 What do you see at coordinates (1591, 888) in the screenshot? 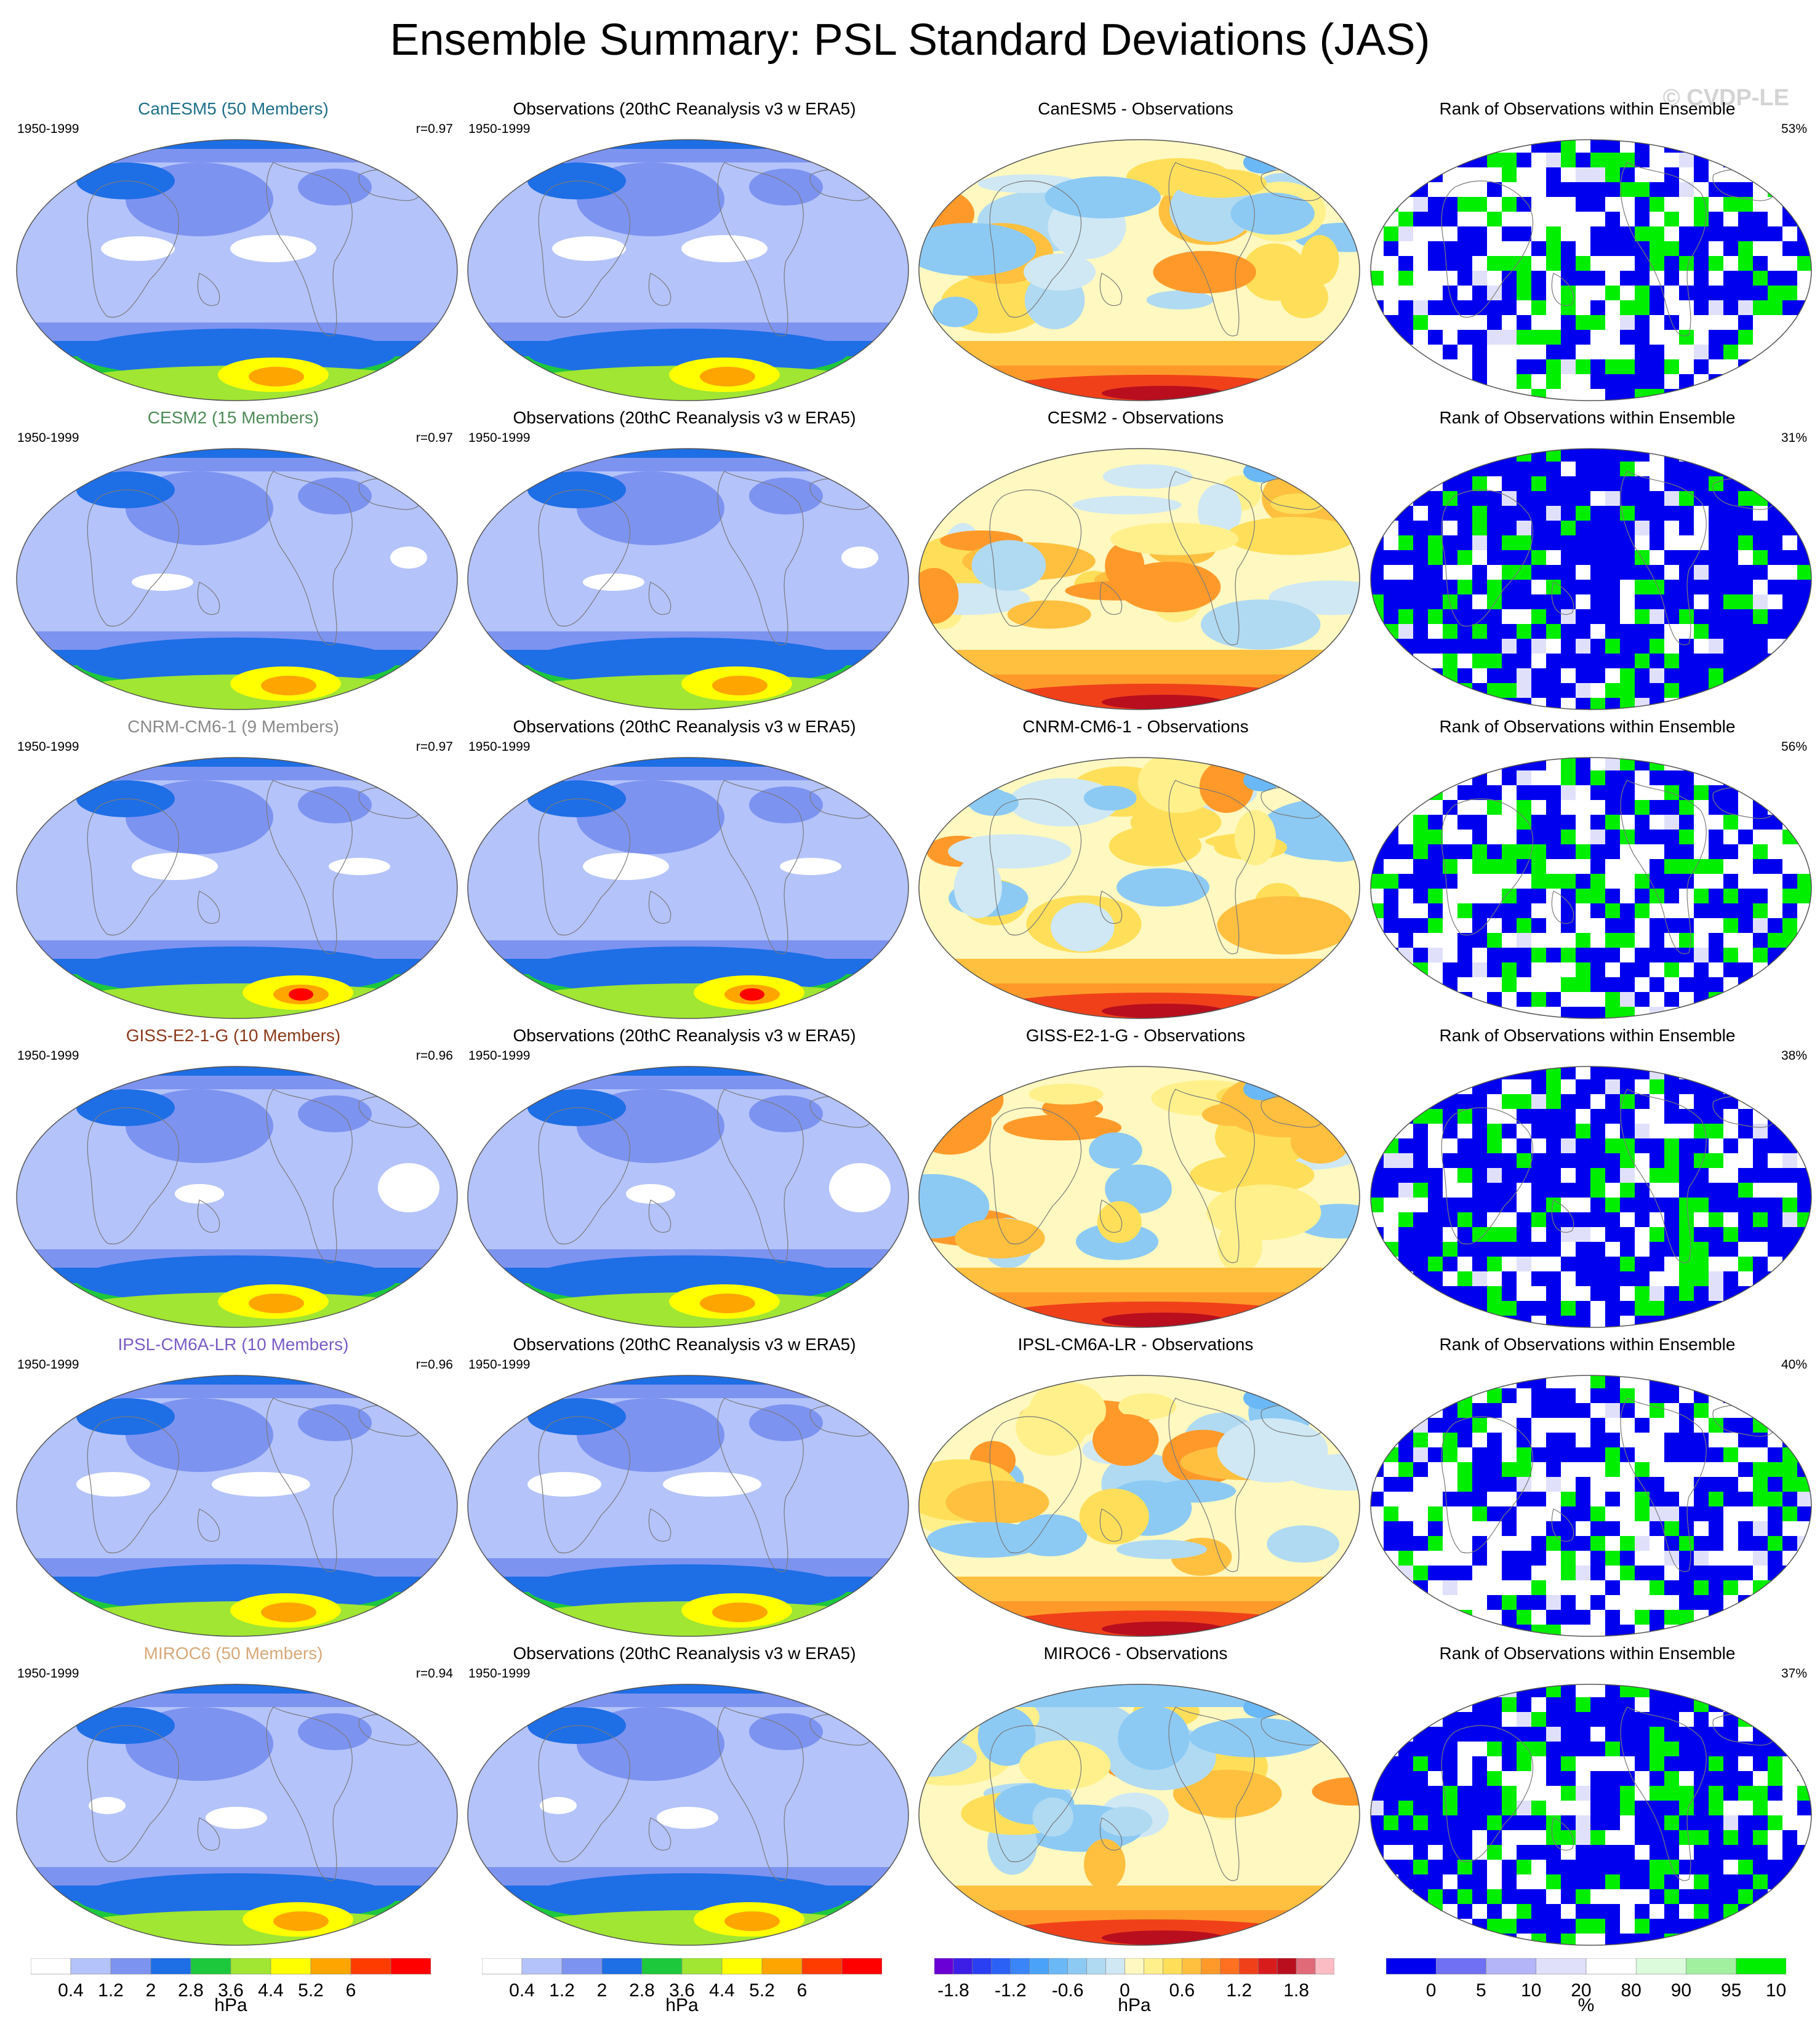
I see `map-border` at bounding box center [1591, 888].